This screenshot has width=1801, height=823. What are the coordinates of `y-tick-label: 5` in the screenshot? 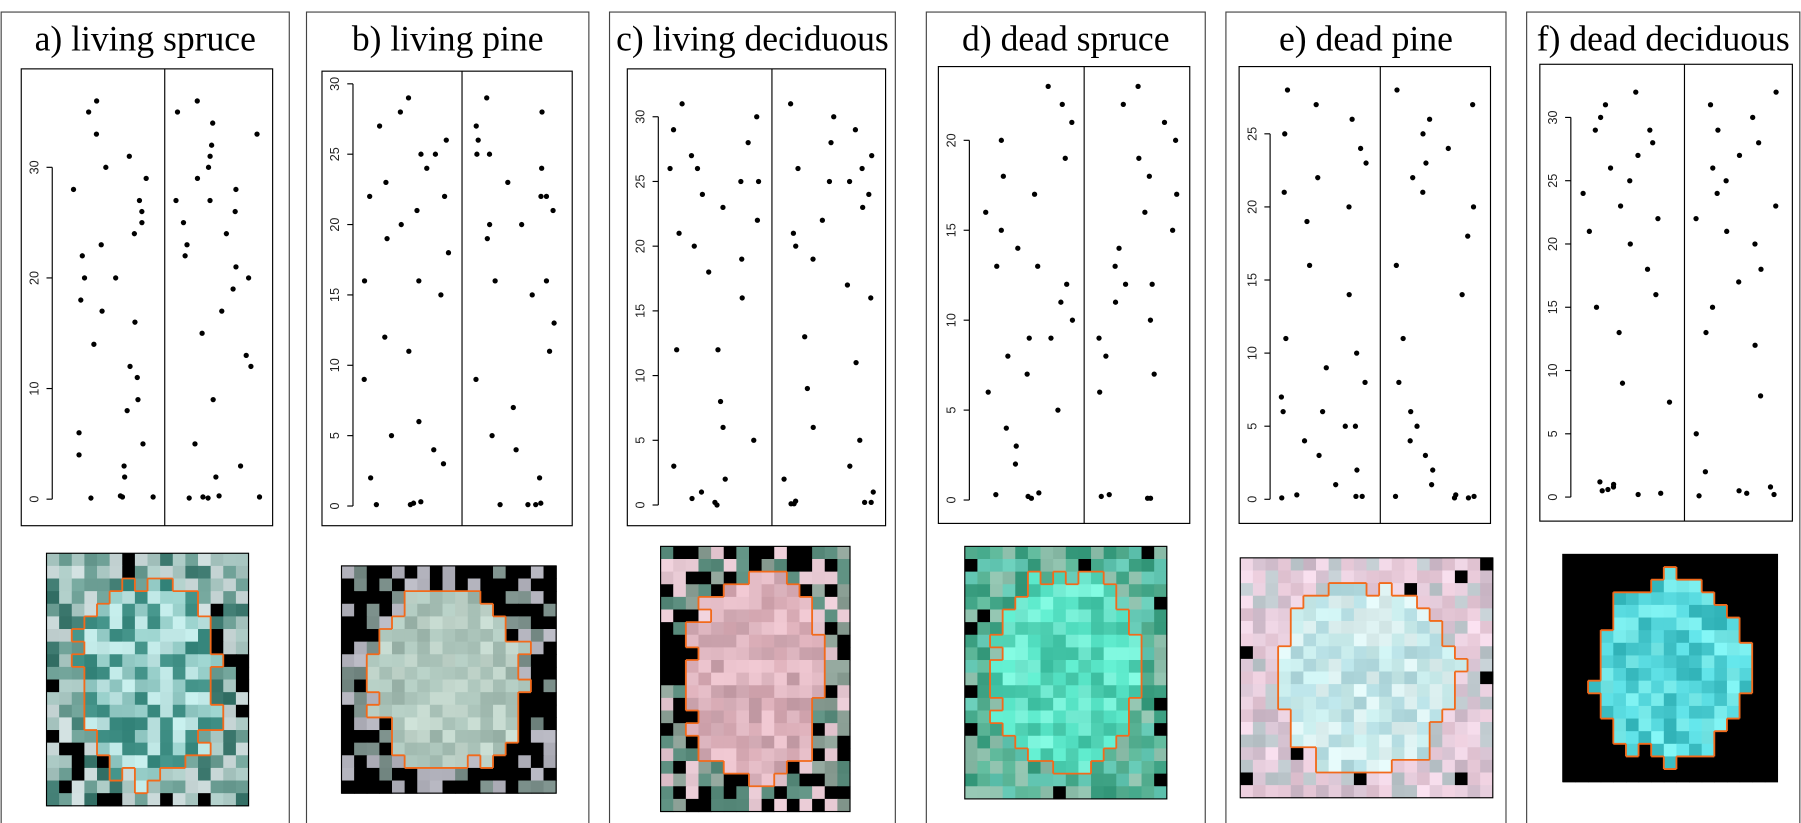 It's located at (641, 440).